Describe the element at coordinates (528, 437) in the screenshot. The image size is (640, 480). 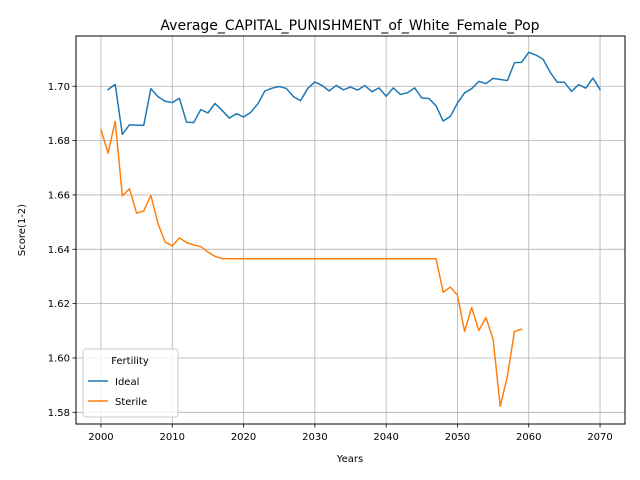
I see `x-tick-label: 2060` at that location.